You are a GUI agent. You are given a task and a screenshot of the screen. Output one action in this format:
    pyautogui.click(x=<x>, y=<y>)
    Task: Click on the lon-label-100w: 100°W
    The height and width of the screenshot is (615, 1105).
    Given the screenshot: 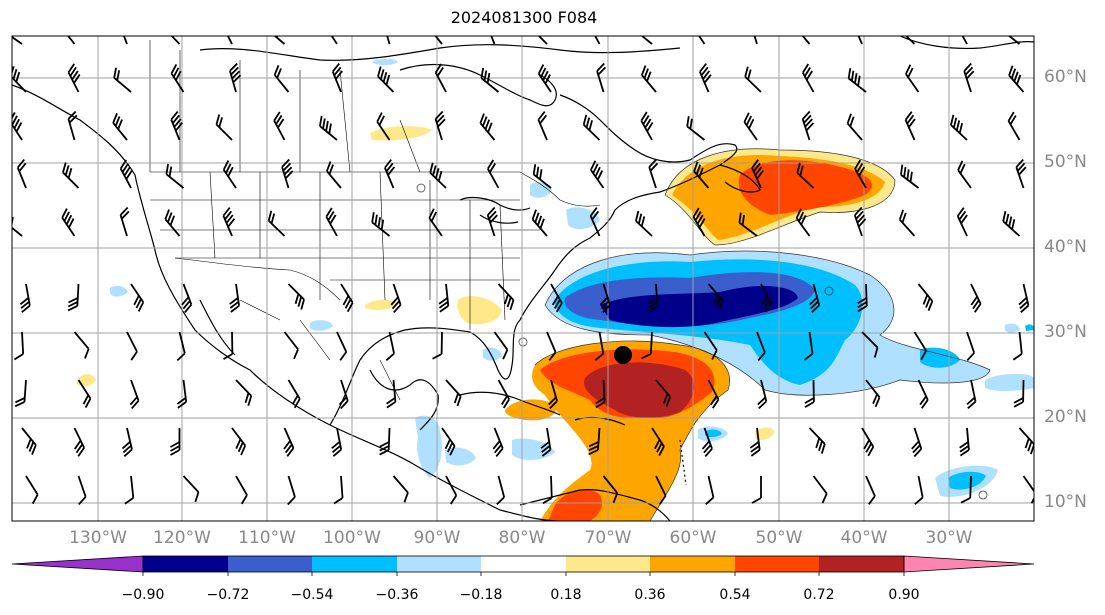 What is the action you would take?
    pyautogui.click(x=352, y=538)
    